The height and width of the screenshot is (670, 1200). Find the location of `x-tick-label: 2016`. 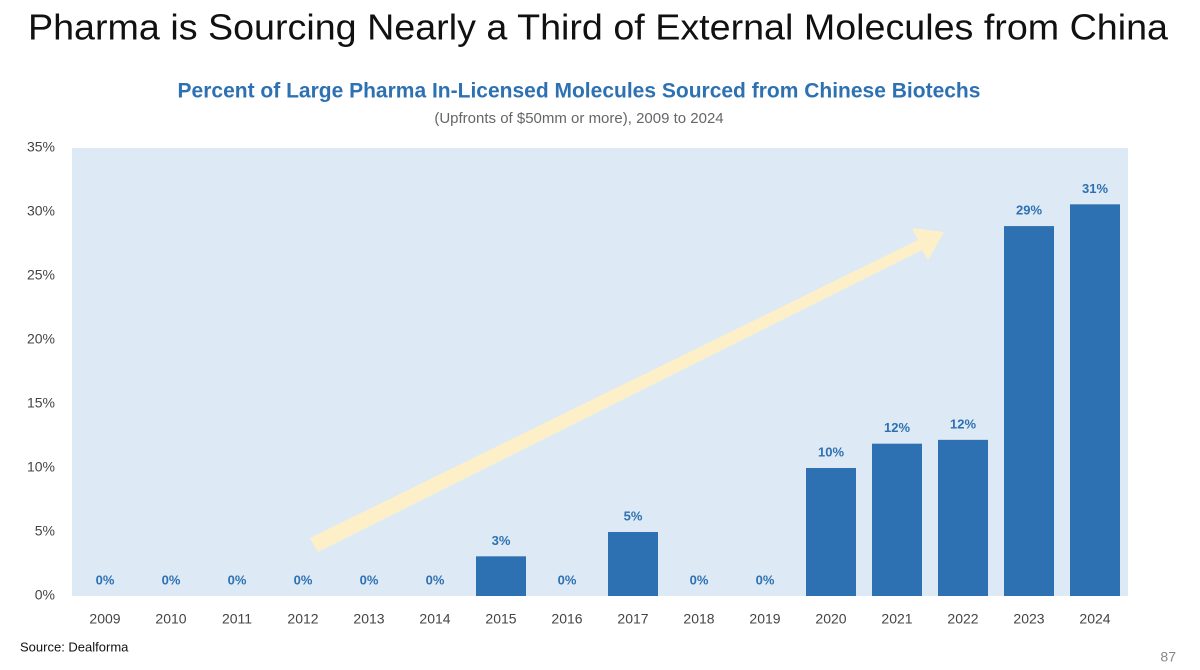

x-tick-label: 2016 is located at coordinates (566, 619).